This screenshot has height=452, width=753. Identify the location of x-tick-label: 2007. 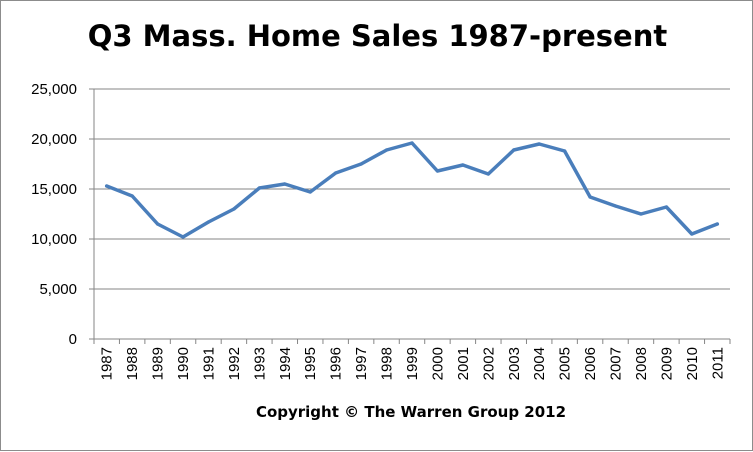
(616, 363).